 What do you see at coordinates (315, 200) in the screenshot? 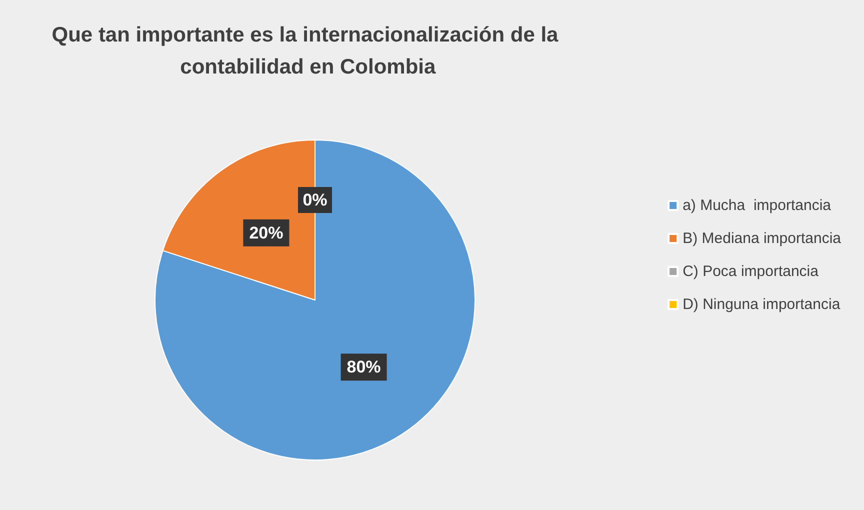
I see `text: 0%` at bounding box center [315, 200].